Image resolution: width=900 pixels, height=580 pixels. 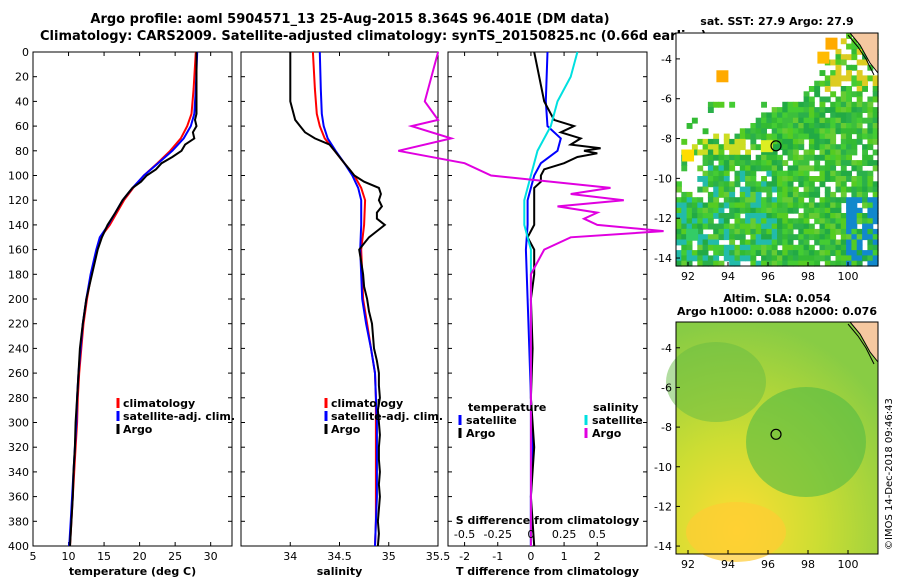 What do you see at coordinates (18, 299) in the screenshot?
I see `y-tick-label: 200` at bounding box center [18, 299].